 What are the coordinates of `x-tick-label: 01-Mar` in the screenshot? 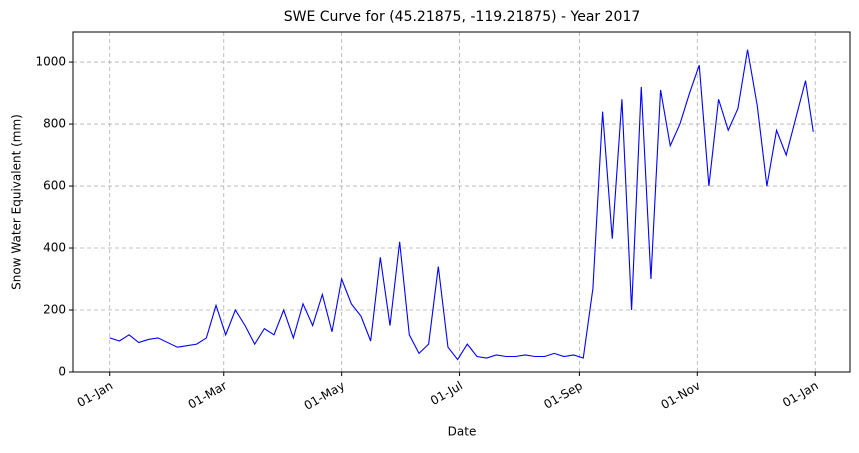 It's located at (208, 394).